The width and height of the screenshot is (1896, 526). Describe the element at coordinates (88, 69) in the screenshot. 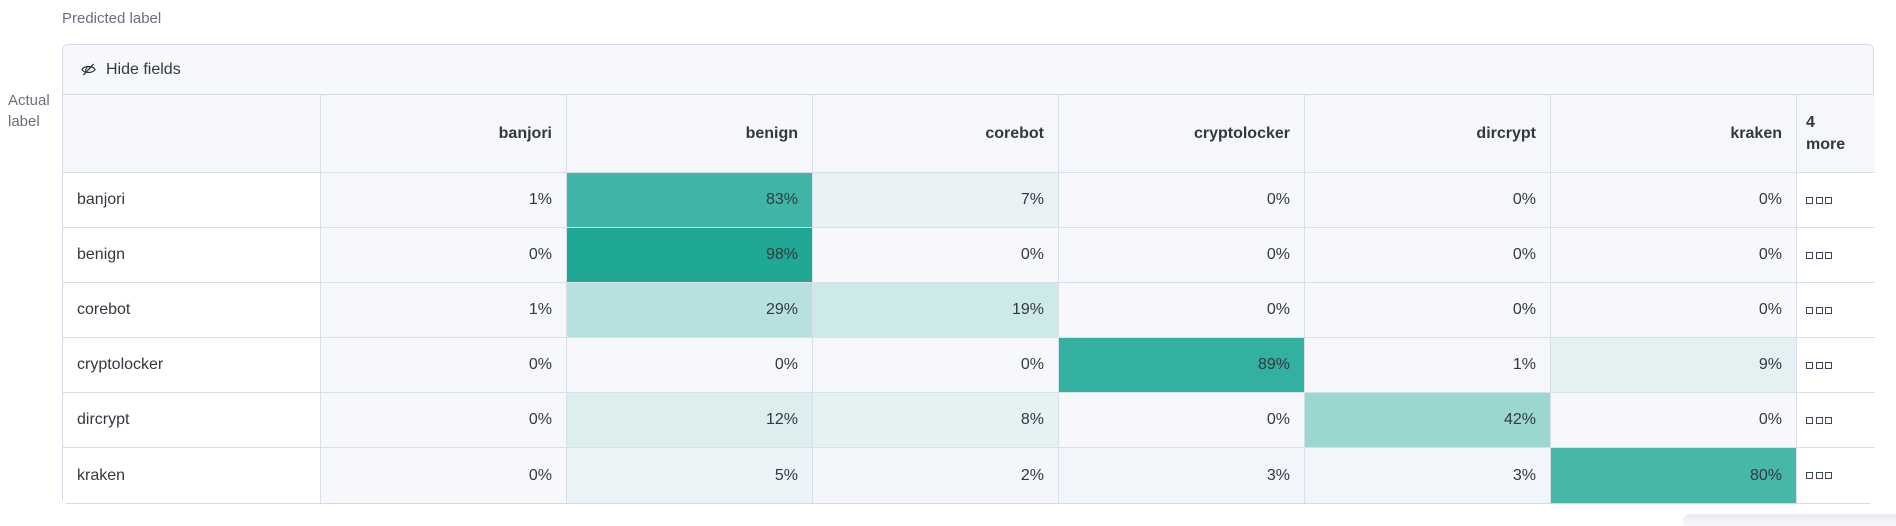

I see `eye-closed-icon` at that location.